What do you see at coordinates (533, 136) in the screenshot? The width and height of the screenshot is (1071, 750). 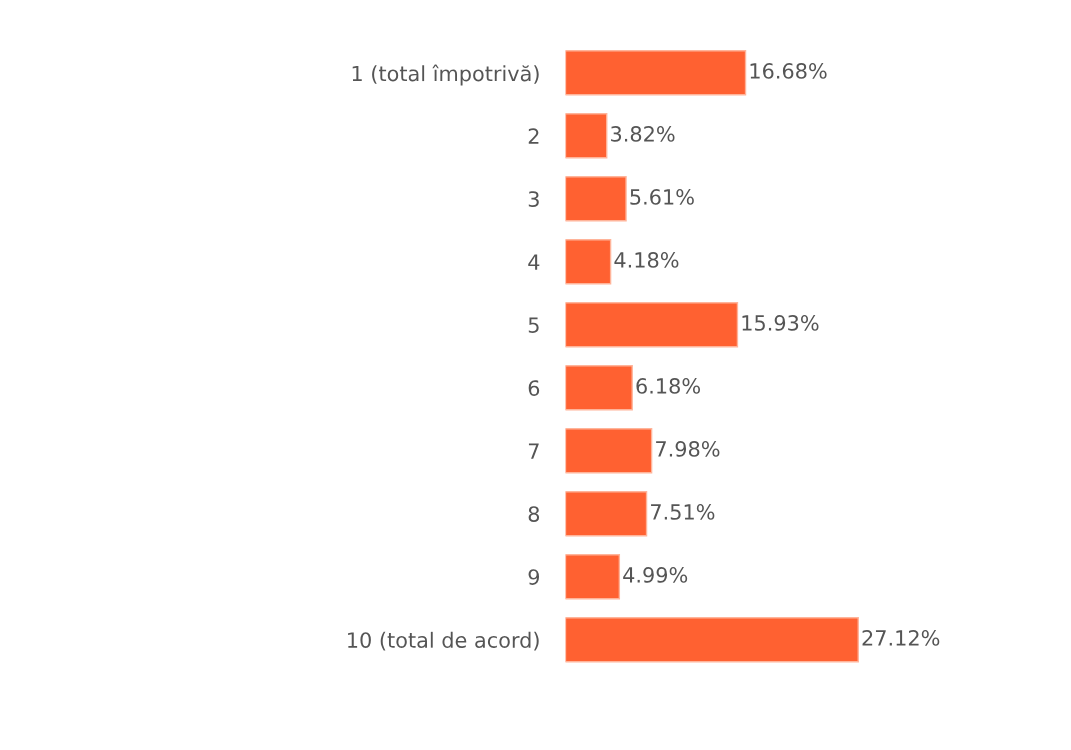 I see `y-tick-label: 2` at bounding box center [533, 136].